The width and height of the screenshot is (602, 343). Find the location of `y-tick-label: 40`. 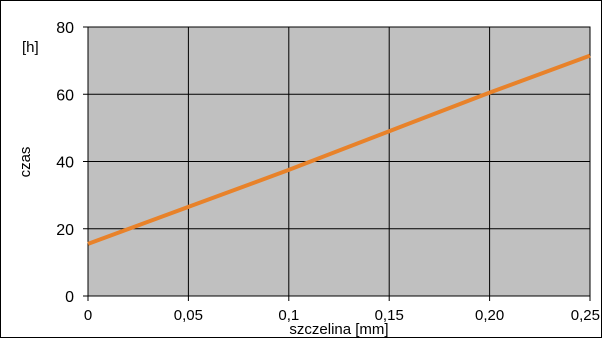

y-tick-label: 40 is located at coordinates (65, 163).